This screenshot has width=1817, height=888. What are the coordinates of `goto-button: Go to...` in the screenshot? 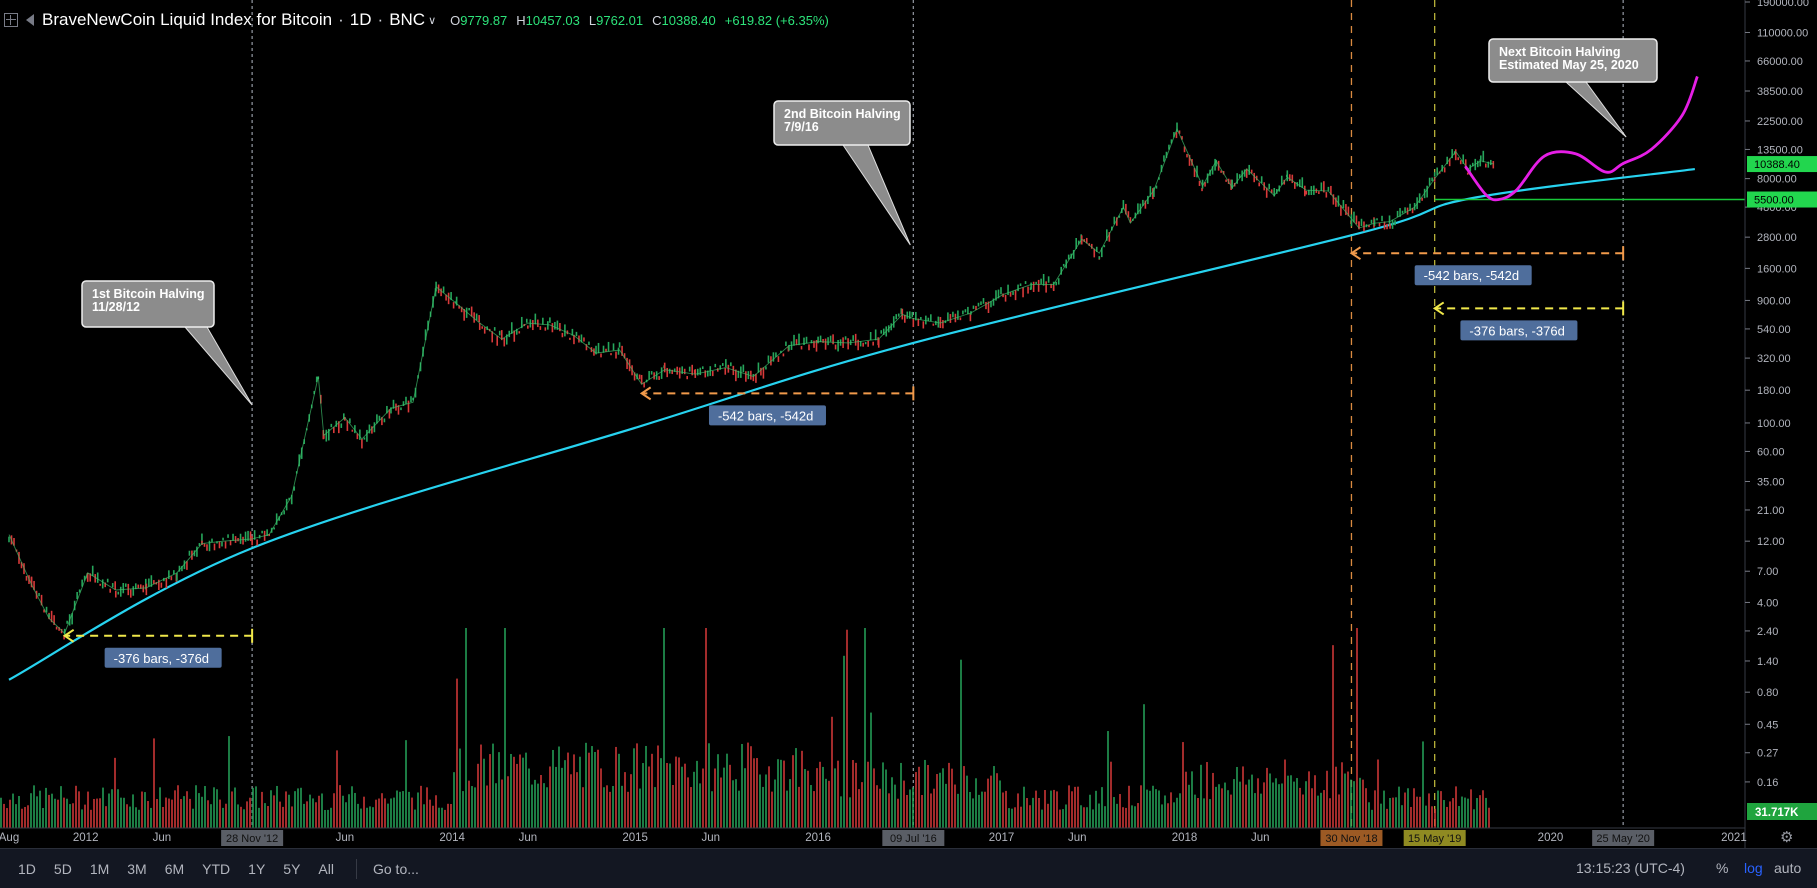 It's located at (395, 868).